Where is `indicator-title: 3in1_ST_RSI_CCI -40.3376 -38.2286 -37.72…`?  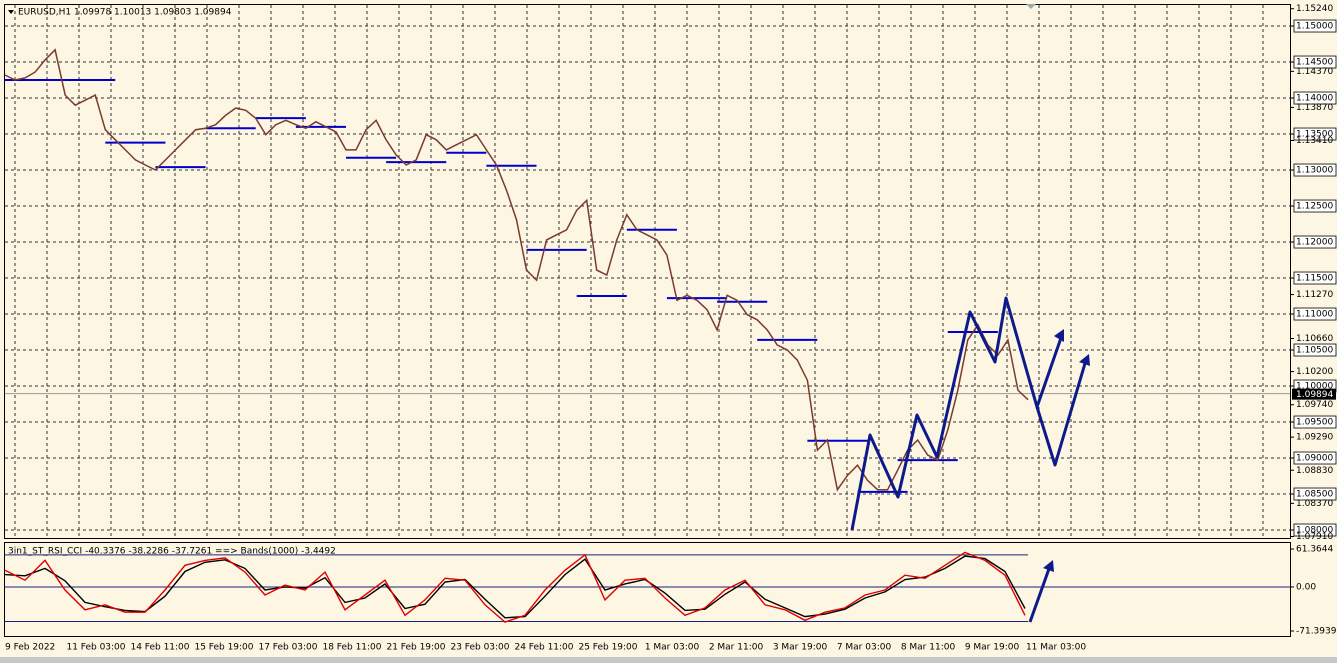
indicator-title: 3in1_ST_RSI_CCI -40.3376 -38.2286 -37.72… is located at coordinates (172, 552).